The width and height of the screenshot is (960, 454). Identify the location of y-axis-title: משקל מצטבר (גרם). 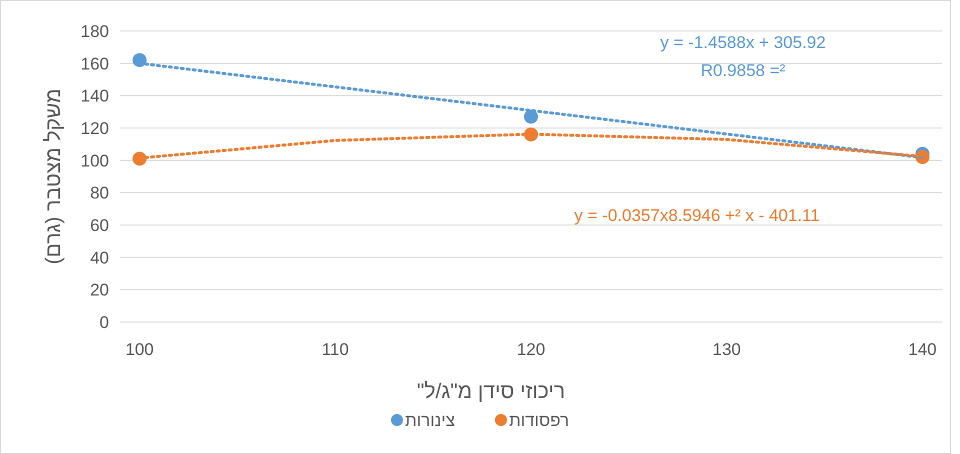
(53, 176).